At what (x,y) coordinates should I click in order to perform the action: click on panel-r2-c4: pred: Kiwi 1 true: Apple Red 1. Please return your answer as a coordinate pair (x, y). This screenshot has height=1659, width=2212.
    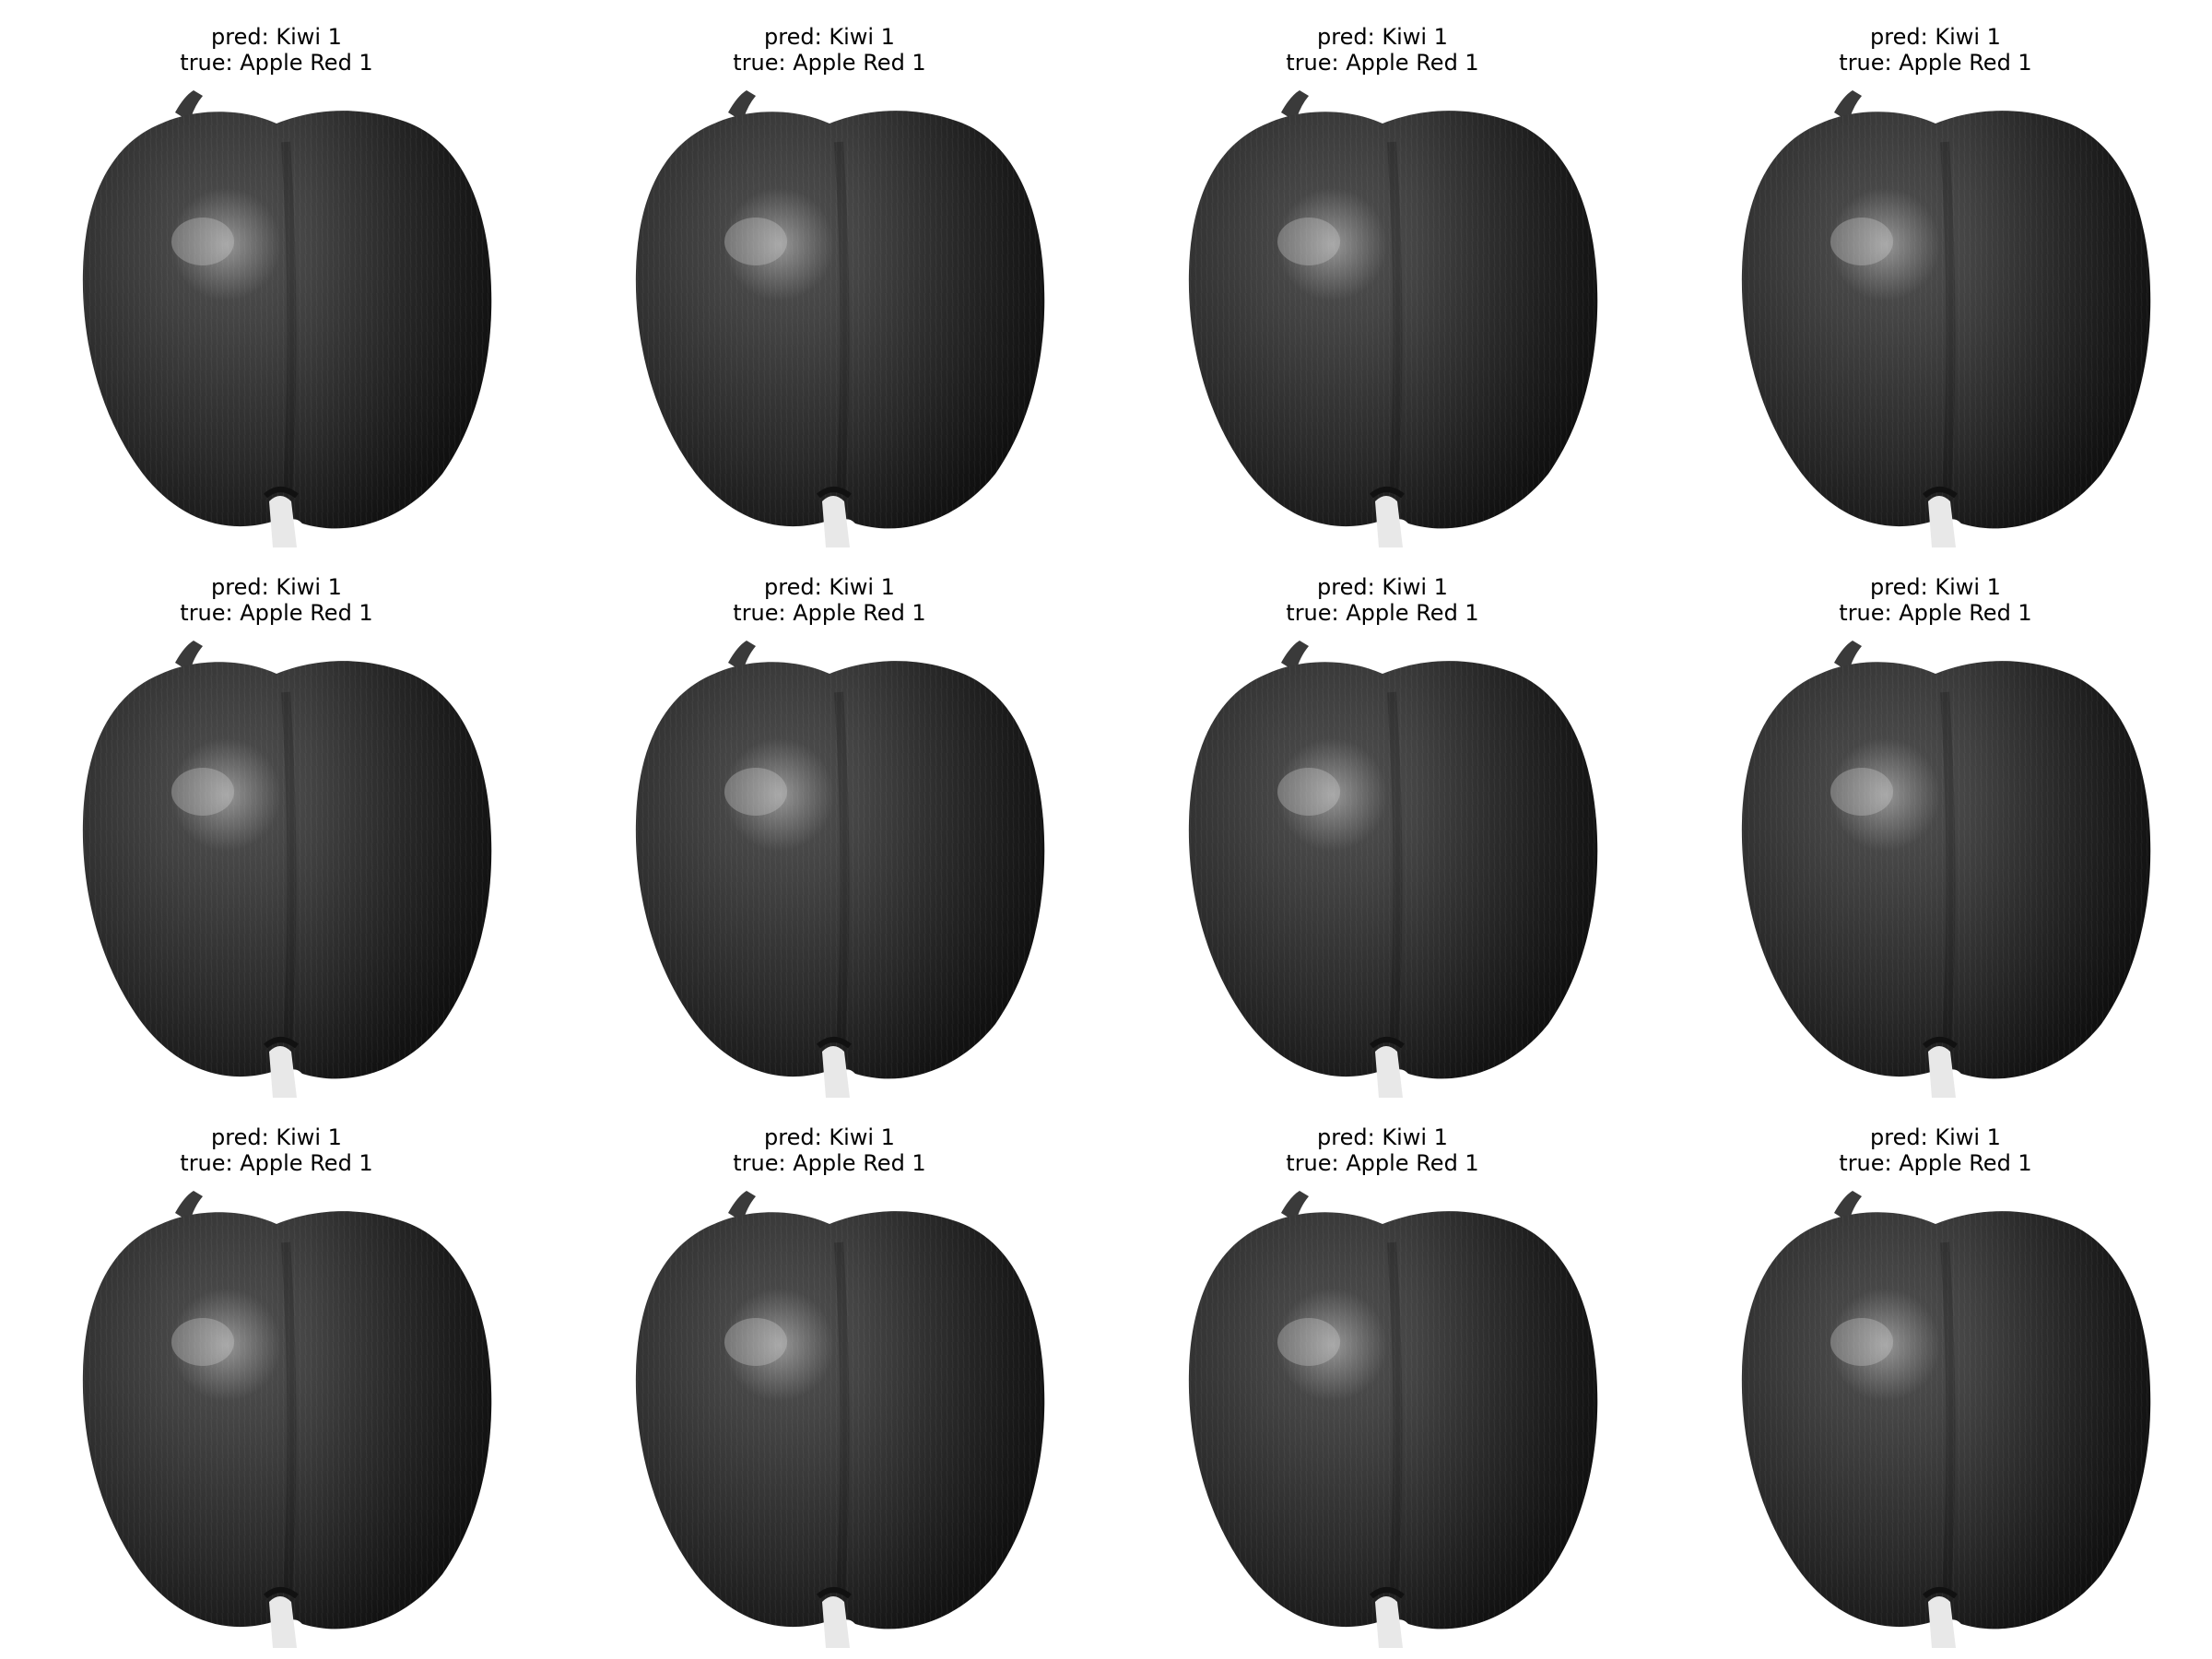
    Looking at the image, I should click on (1935, 826).